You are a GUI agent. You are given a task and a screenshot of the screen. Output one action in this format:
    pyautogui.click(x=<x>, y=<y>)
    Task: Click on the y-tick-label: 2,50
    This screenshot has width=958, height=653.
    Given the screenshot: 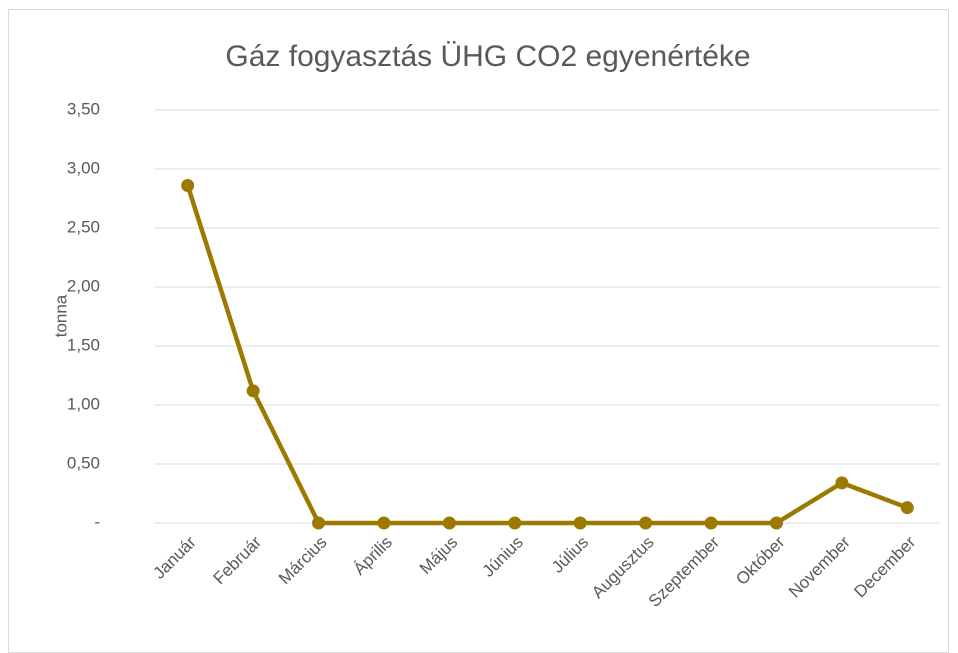 What is the action you would take?
    pyautogui.click(x=83, y=226)
    